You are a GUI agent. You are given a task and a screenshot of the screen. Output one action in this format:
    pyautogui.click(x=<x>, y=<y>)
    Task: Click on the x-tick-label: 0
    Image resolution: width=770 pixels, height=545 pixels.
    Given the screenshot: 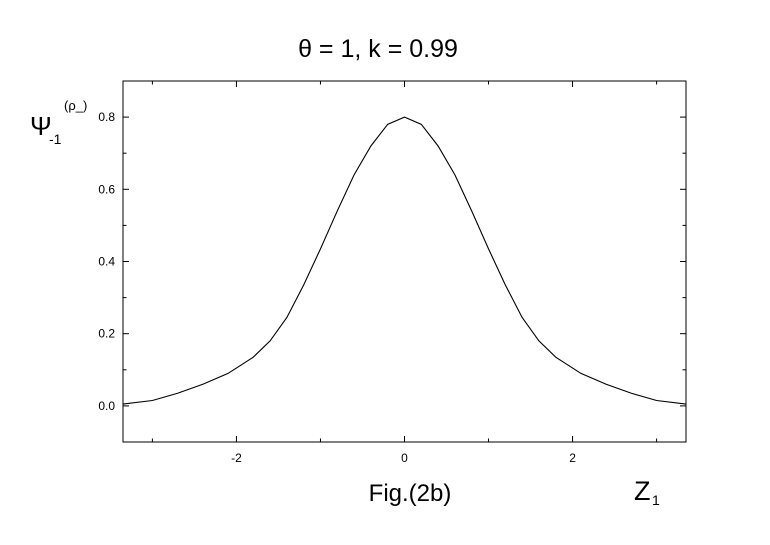 What is the action you would take?
    pyautogui.click(x=404, y=458)
    